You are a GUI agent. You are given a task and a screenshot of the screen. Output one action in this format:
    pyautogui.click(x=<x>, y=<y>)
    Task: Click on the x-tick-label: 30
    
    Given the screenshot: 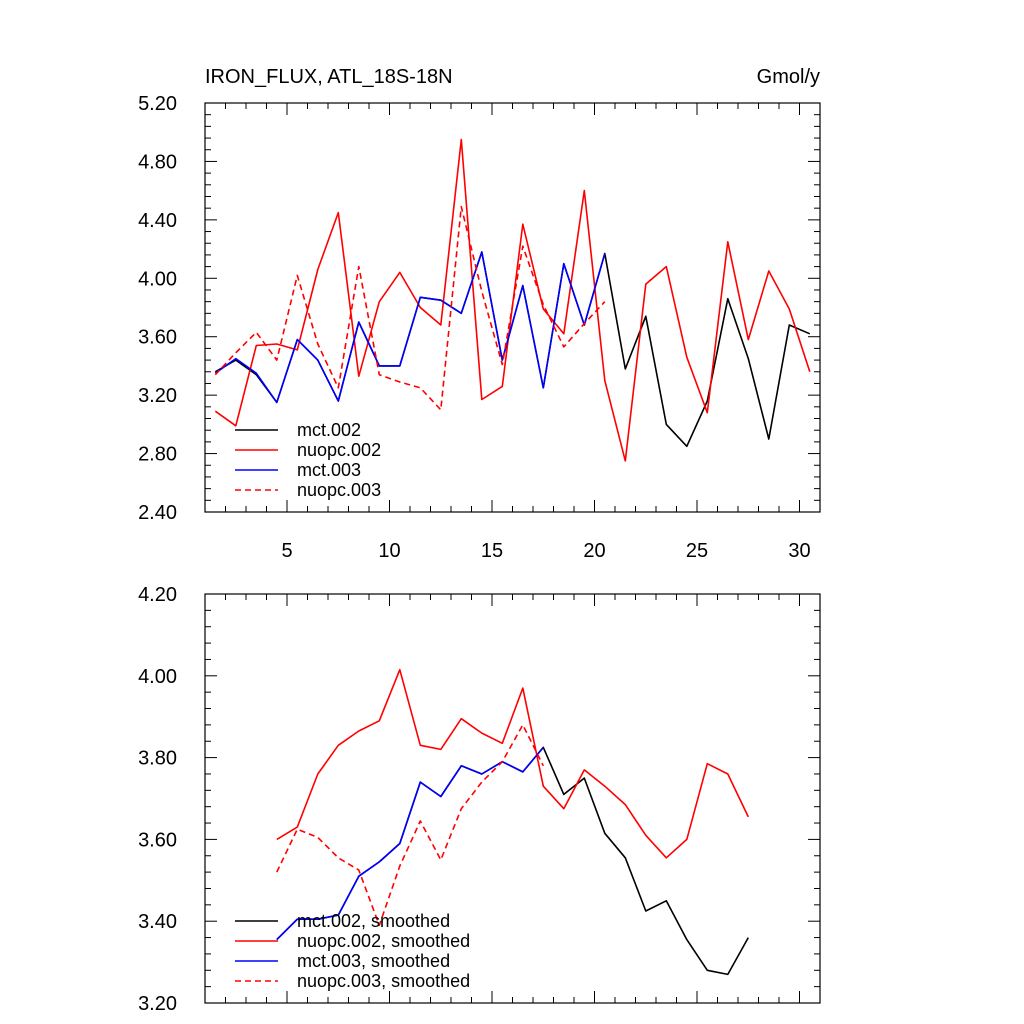 What is the action you would take?
    pyautogui.click(x=799, y=551)
    